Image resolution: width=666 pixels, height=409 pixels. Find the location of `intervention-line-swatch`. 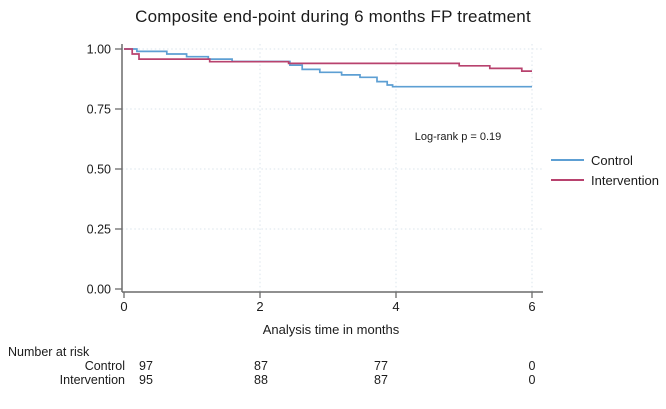

intervention-line-swatch is located at coordinates (567, 180).